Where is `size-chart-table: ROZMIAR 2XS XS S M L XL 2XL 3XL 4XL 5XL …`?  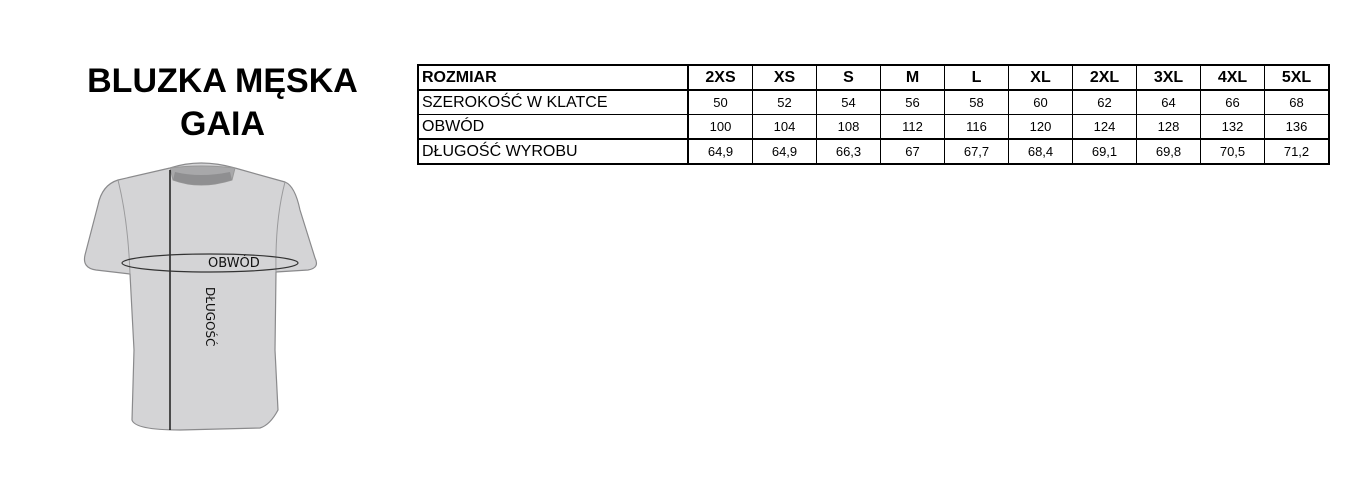
size-chart-table: ROZMIAR 2XS XS S M L XL 2XL 3XL 4XL 5XL … is located at coordinates (873, 114).